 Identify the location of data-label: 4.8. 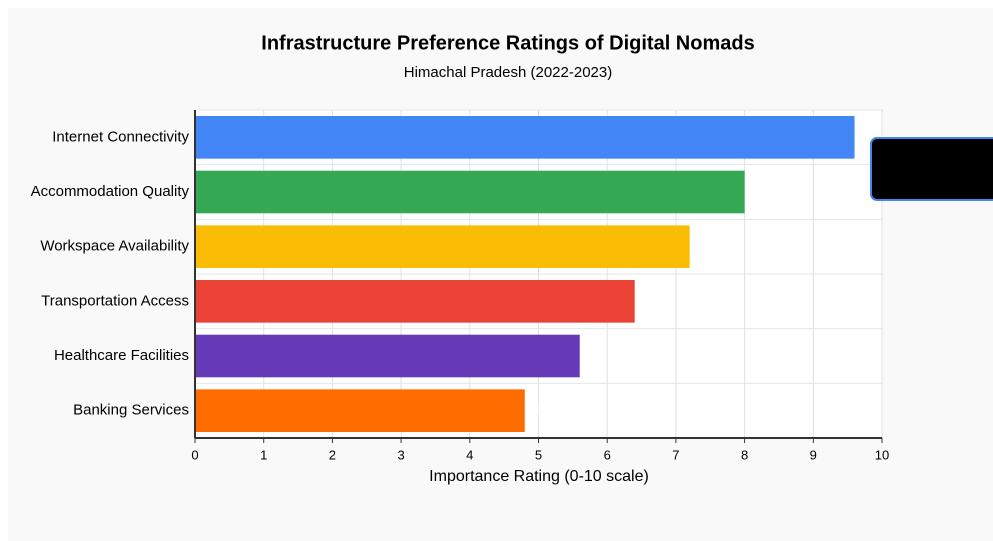
(542, 409).